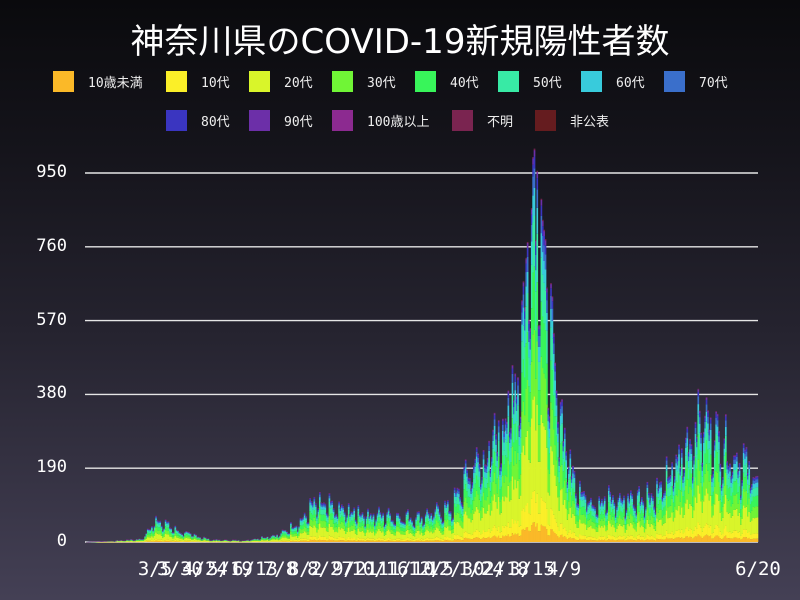 This screenshot has height=600, width=800. I want to click on legend-item: 90代, so click(281, 120).